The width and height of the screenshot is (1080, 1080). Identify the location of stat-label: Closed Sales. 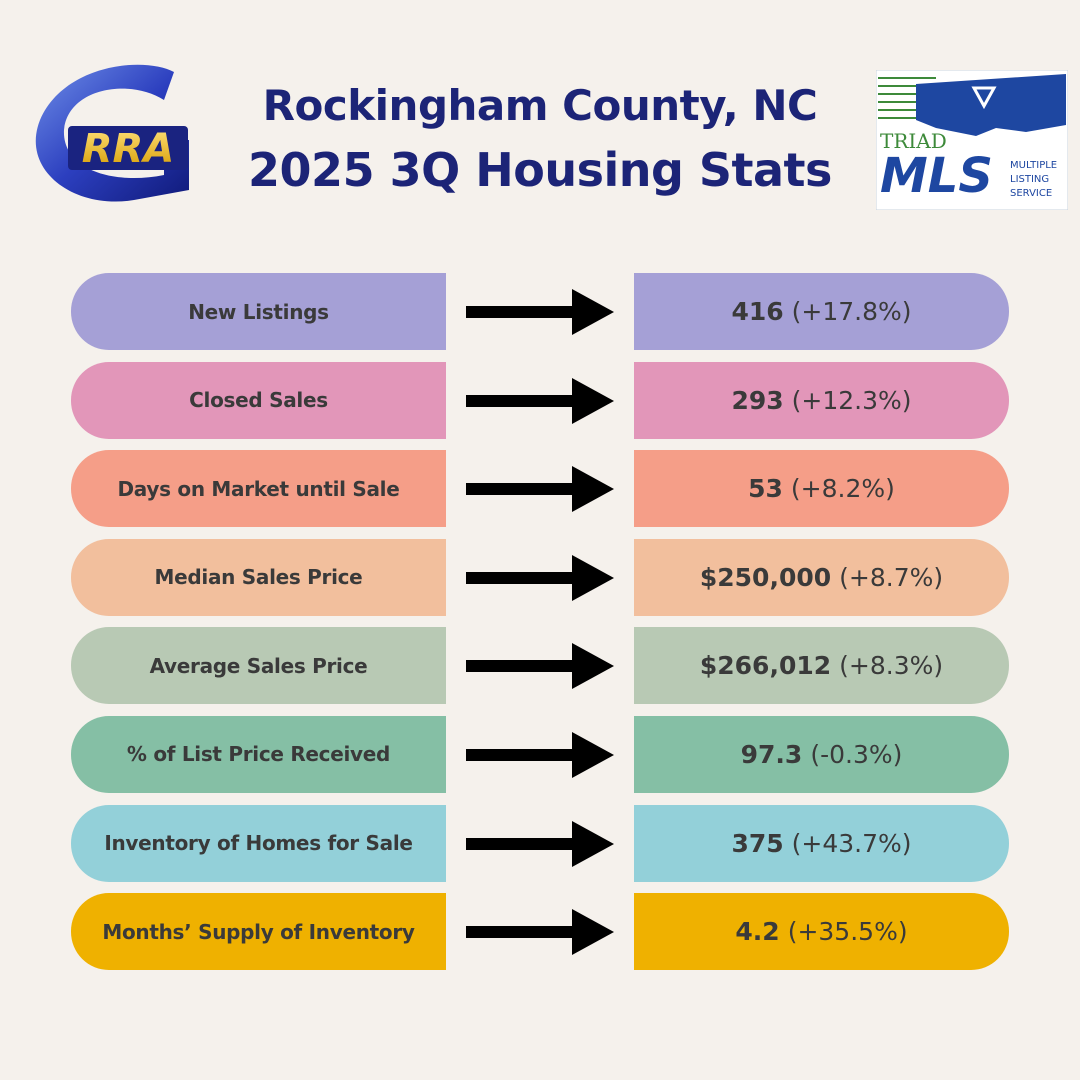
(258, 400).